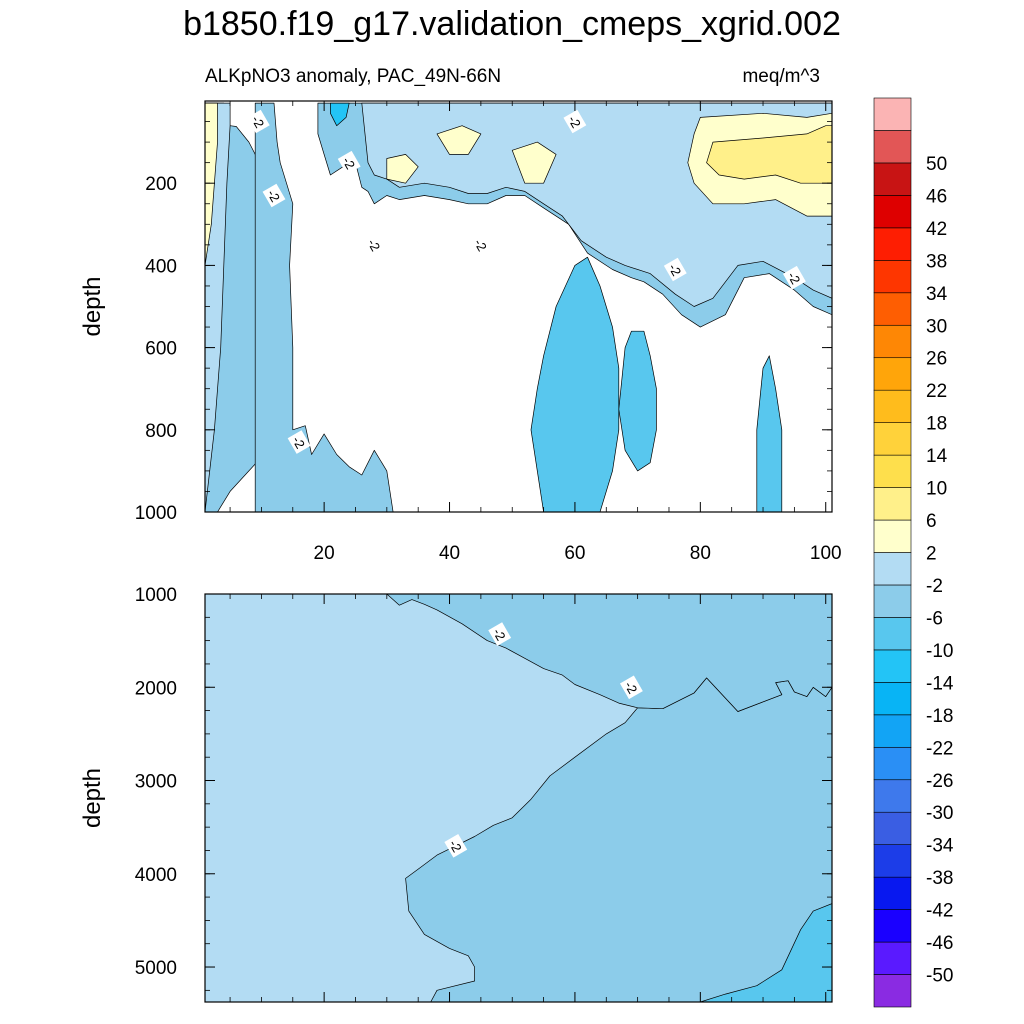  Describe the element at coordinates (156, 688) in the screenshot. I see `y-tick-label: 2000` at that location.